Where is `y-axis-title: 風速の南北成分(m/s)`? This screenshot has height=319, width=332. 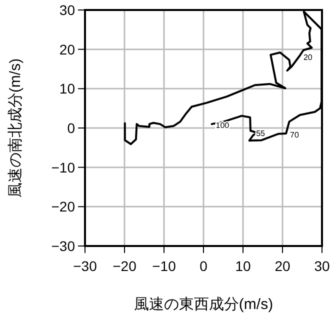 y-axis-title: 風速の南北成分(m/s) is located at coordinates (15, 128).